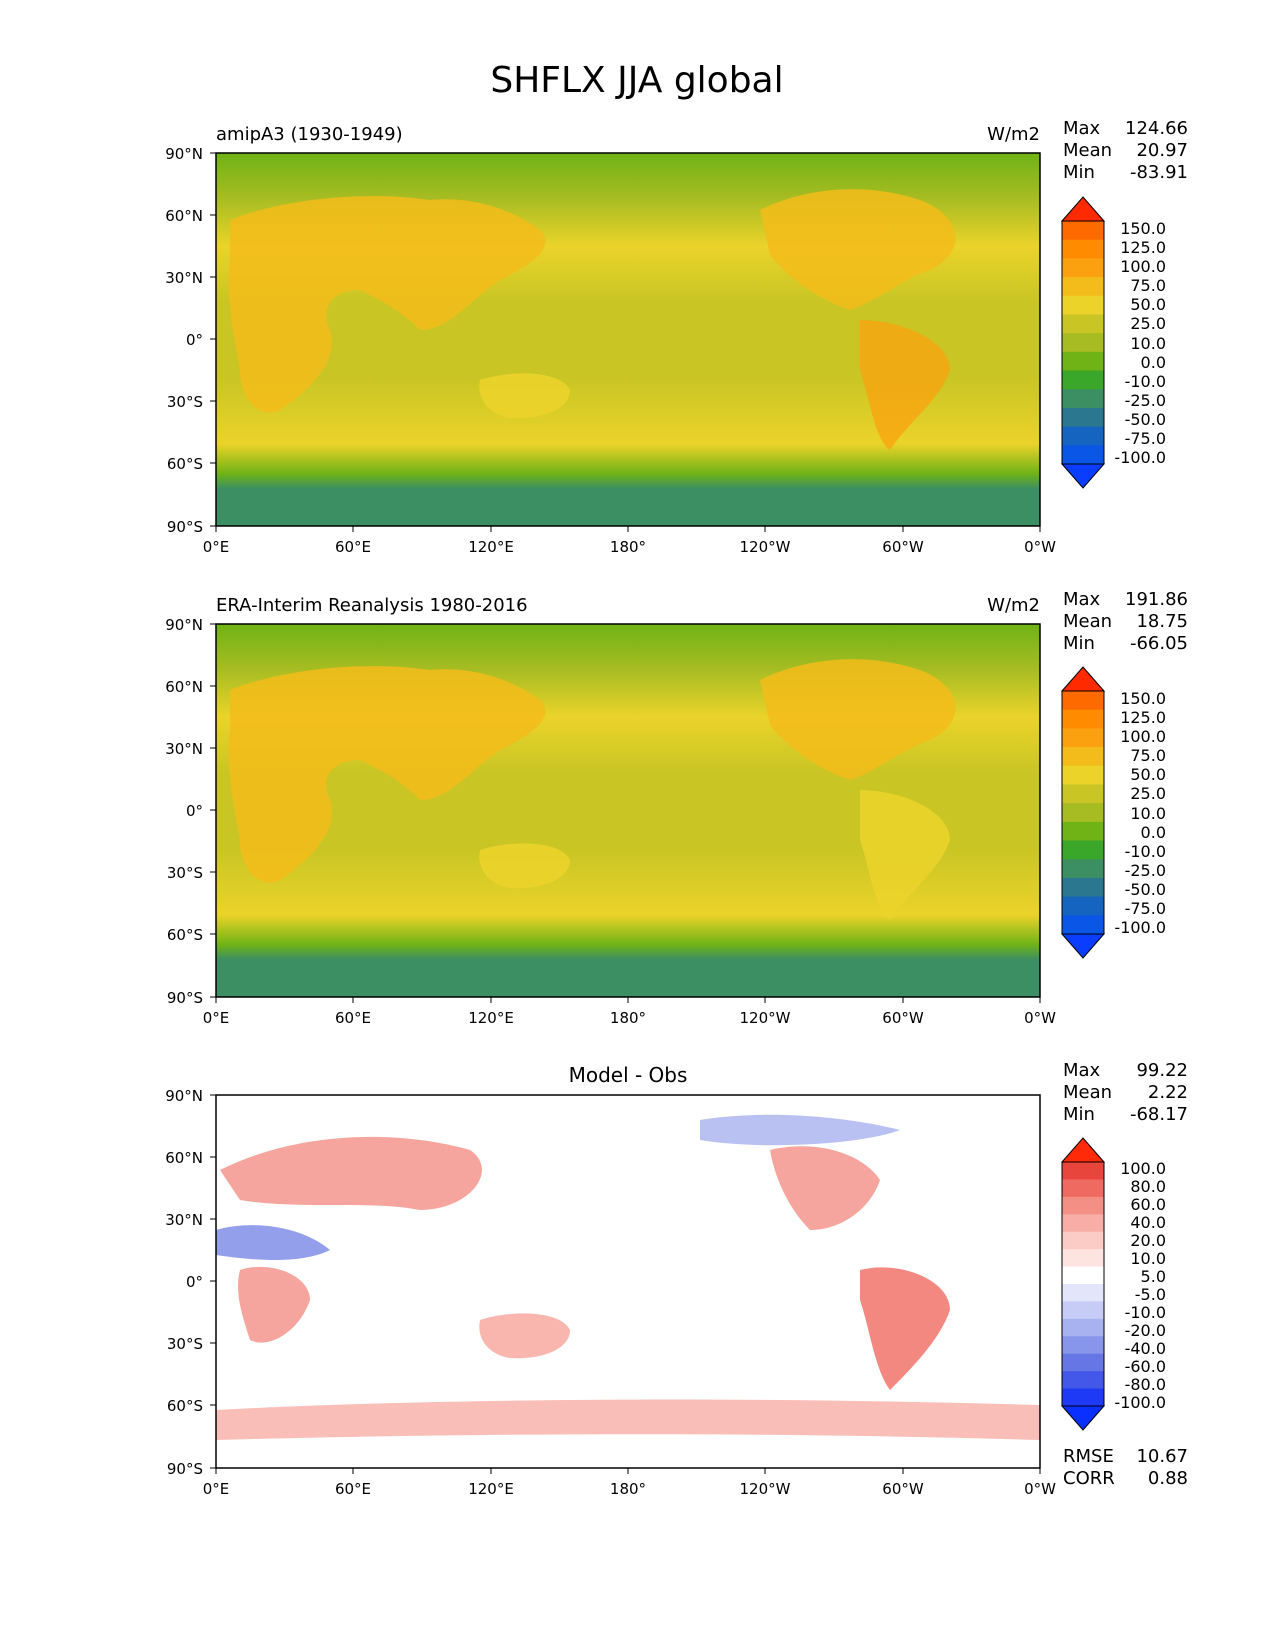 The width and height of the screenshot is (1275, 1650). What do you see at coordinates (1125, 1467) in the screenshot?
I see `extra-stats-block: RMSE 10.67 CORR 0.88` at bounding box center [1125, 1467].